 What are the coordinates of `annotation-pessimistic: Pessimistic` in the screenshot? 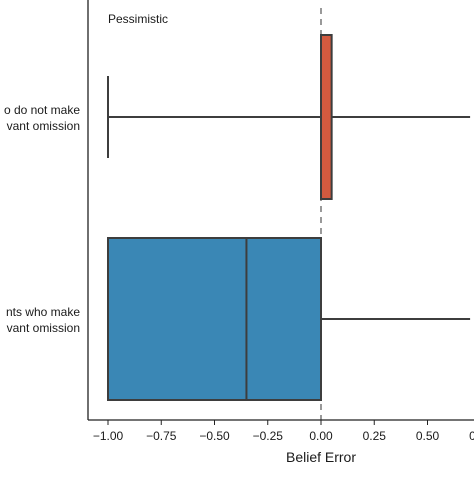 It's located at (138, 19).